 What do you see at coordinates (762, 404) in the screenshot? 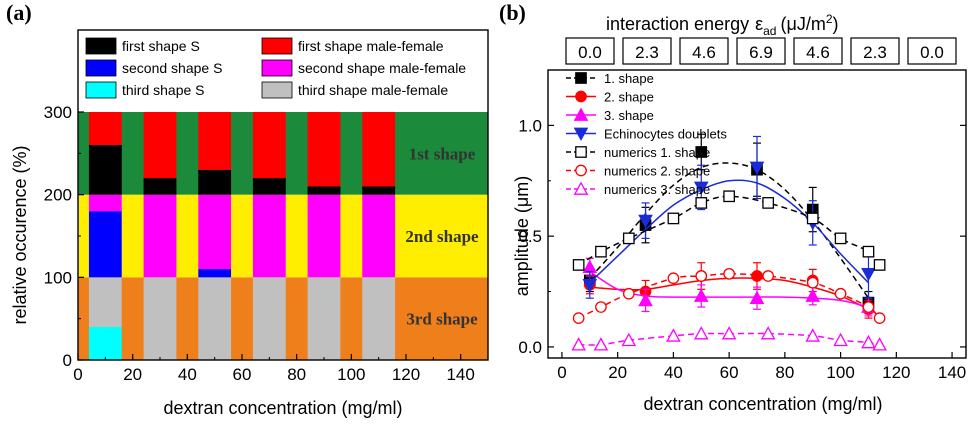
I see `panel-b-xlabel: dextran concentration (mg/ml)` at bounding box center [762, 404].